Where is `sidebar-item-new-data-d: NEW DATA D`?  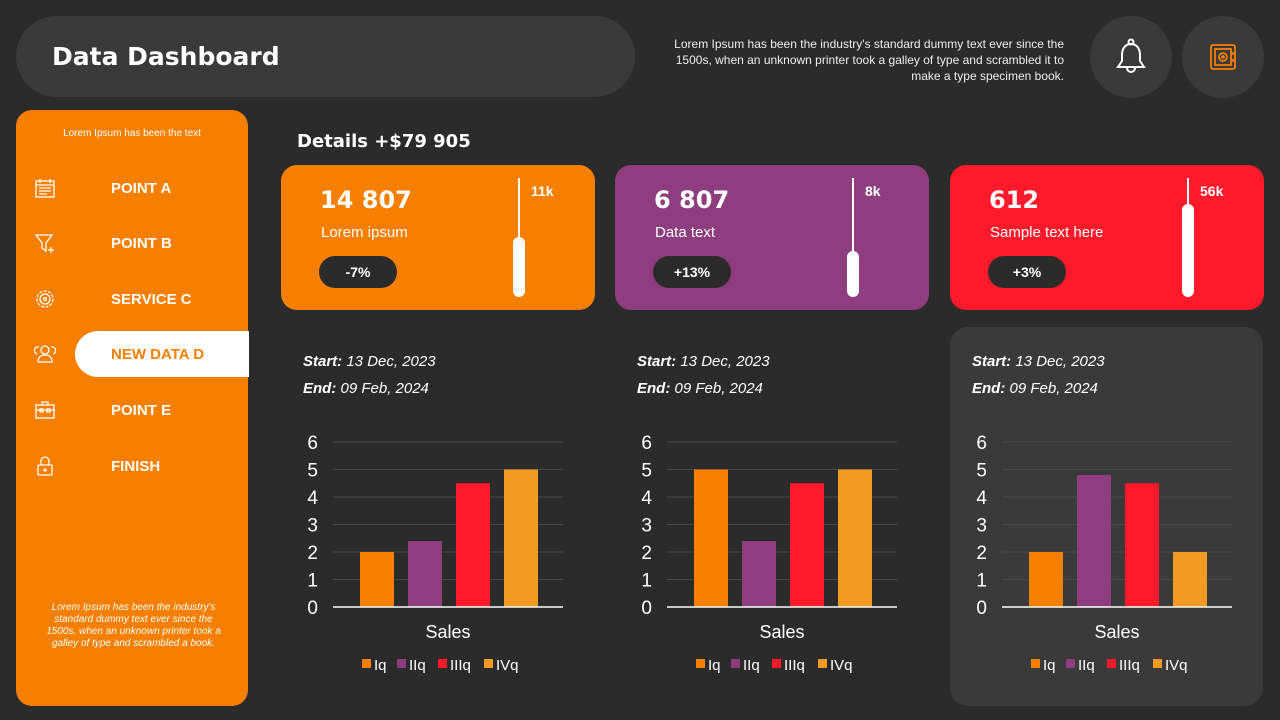
sidebar-item-new-data-d: NEW DATA D is located at coordinates (132, 354).